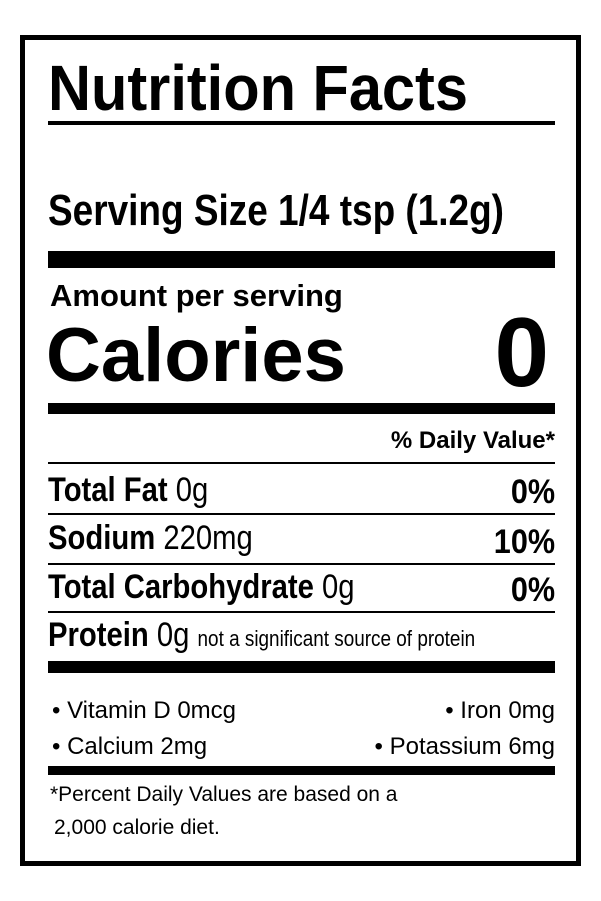 This screenshot has width=601, height=901. Describe the element at coordinates (130, 746) in the screenshot. I see `vitamin: • Calcium 2mg` at that location.